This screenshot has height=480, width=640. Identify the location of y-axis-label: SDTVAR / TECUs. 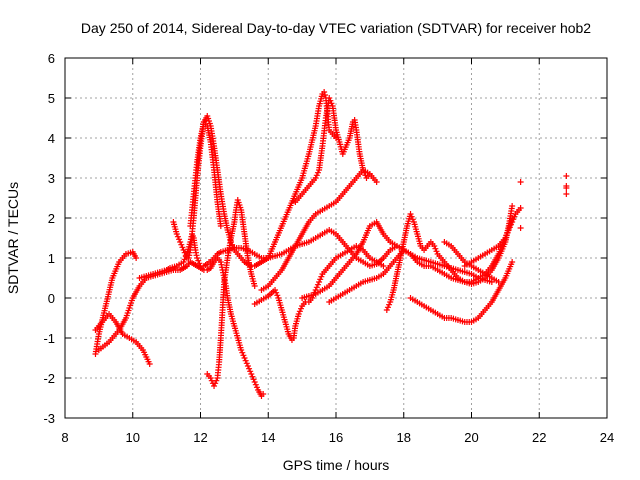
(13, 238).